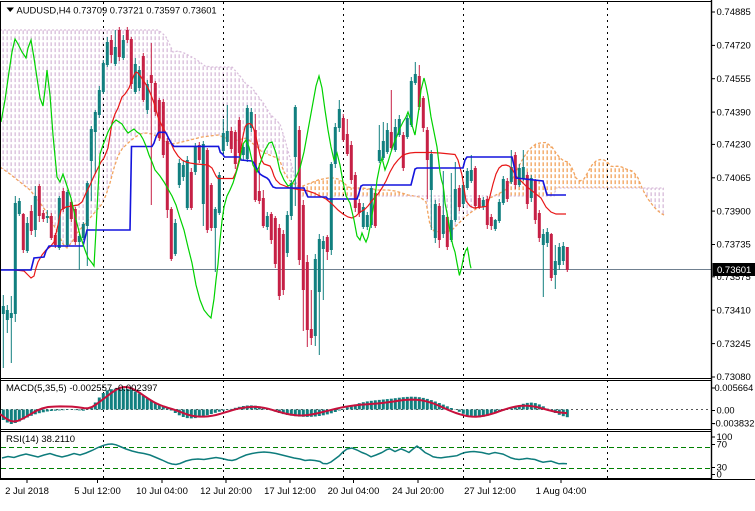 The image size is (755, 511). I want to click on svg-text: 70, so click(722, 445).